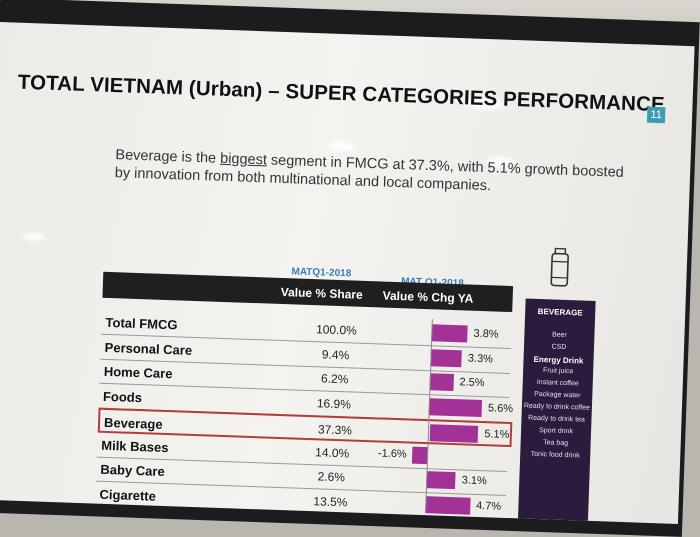  I want to click on beverage-item: Fruit juice, so click(558, 371).